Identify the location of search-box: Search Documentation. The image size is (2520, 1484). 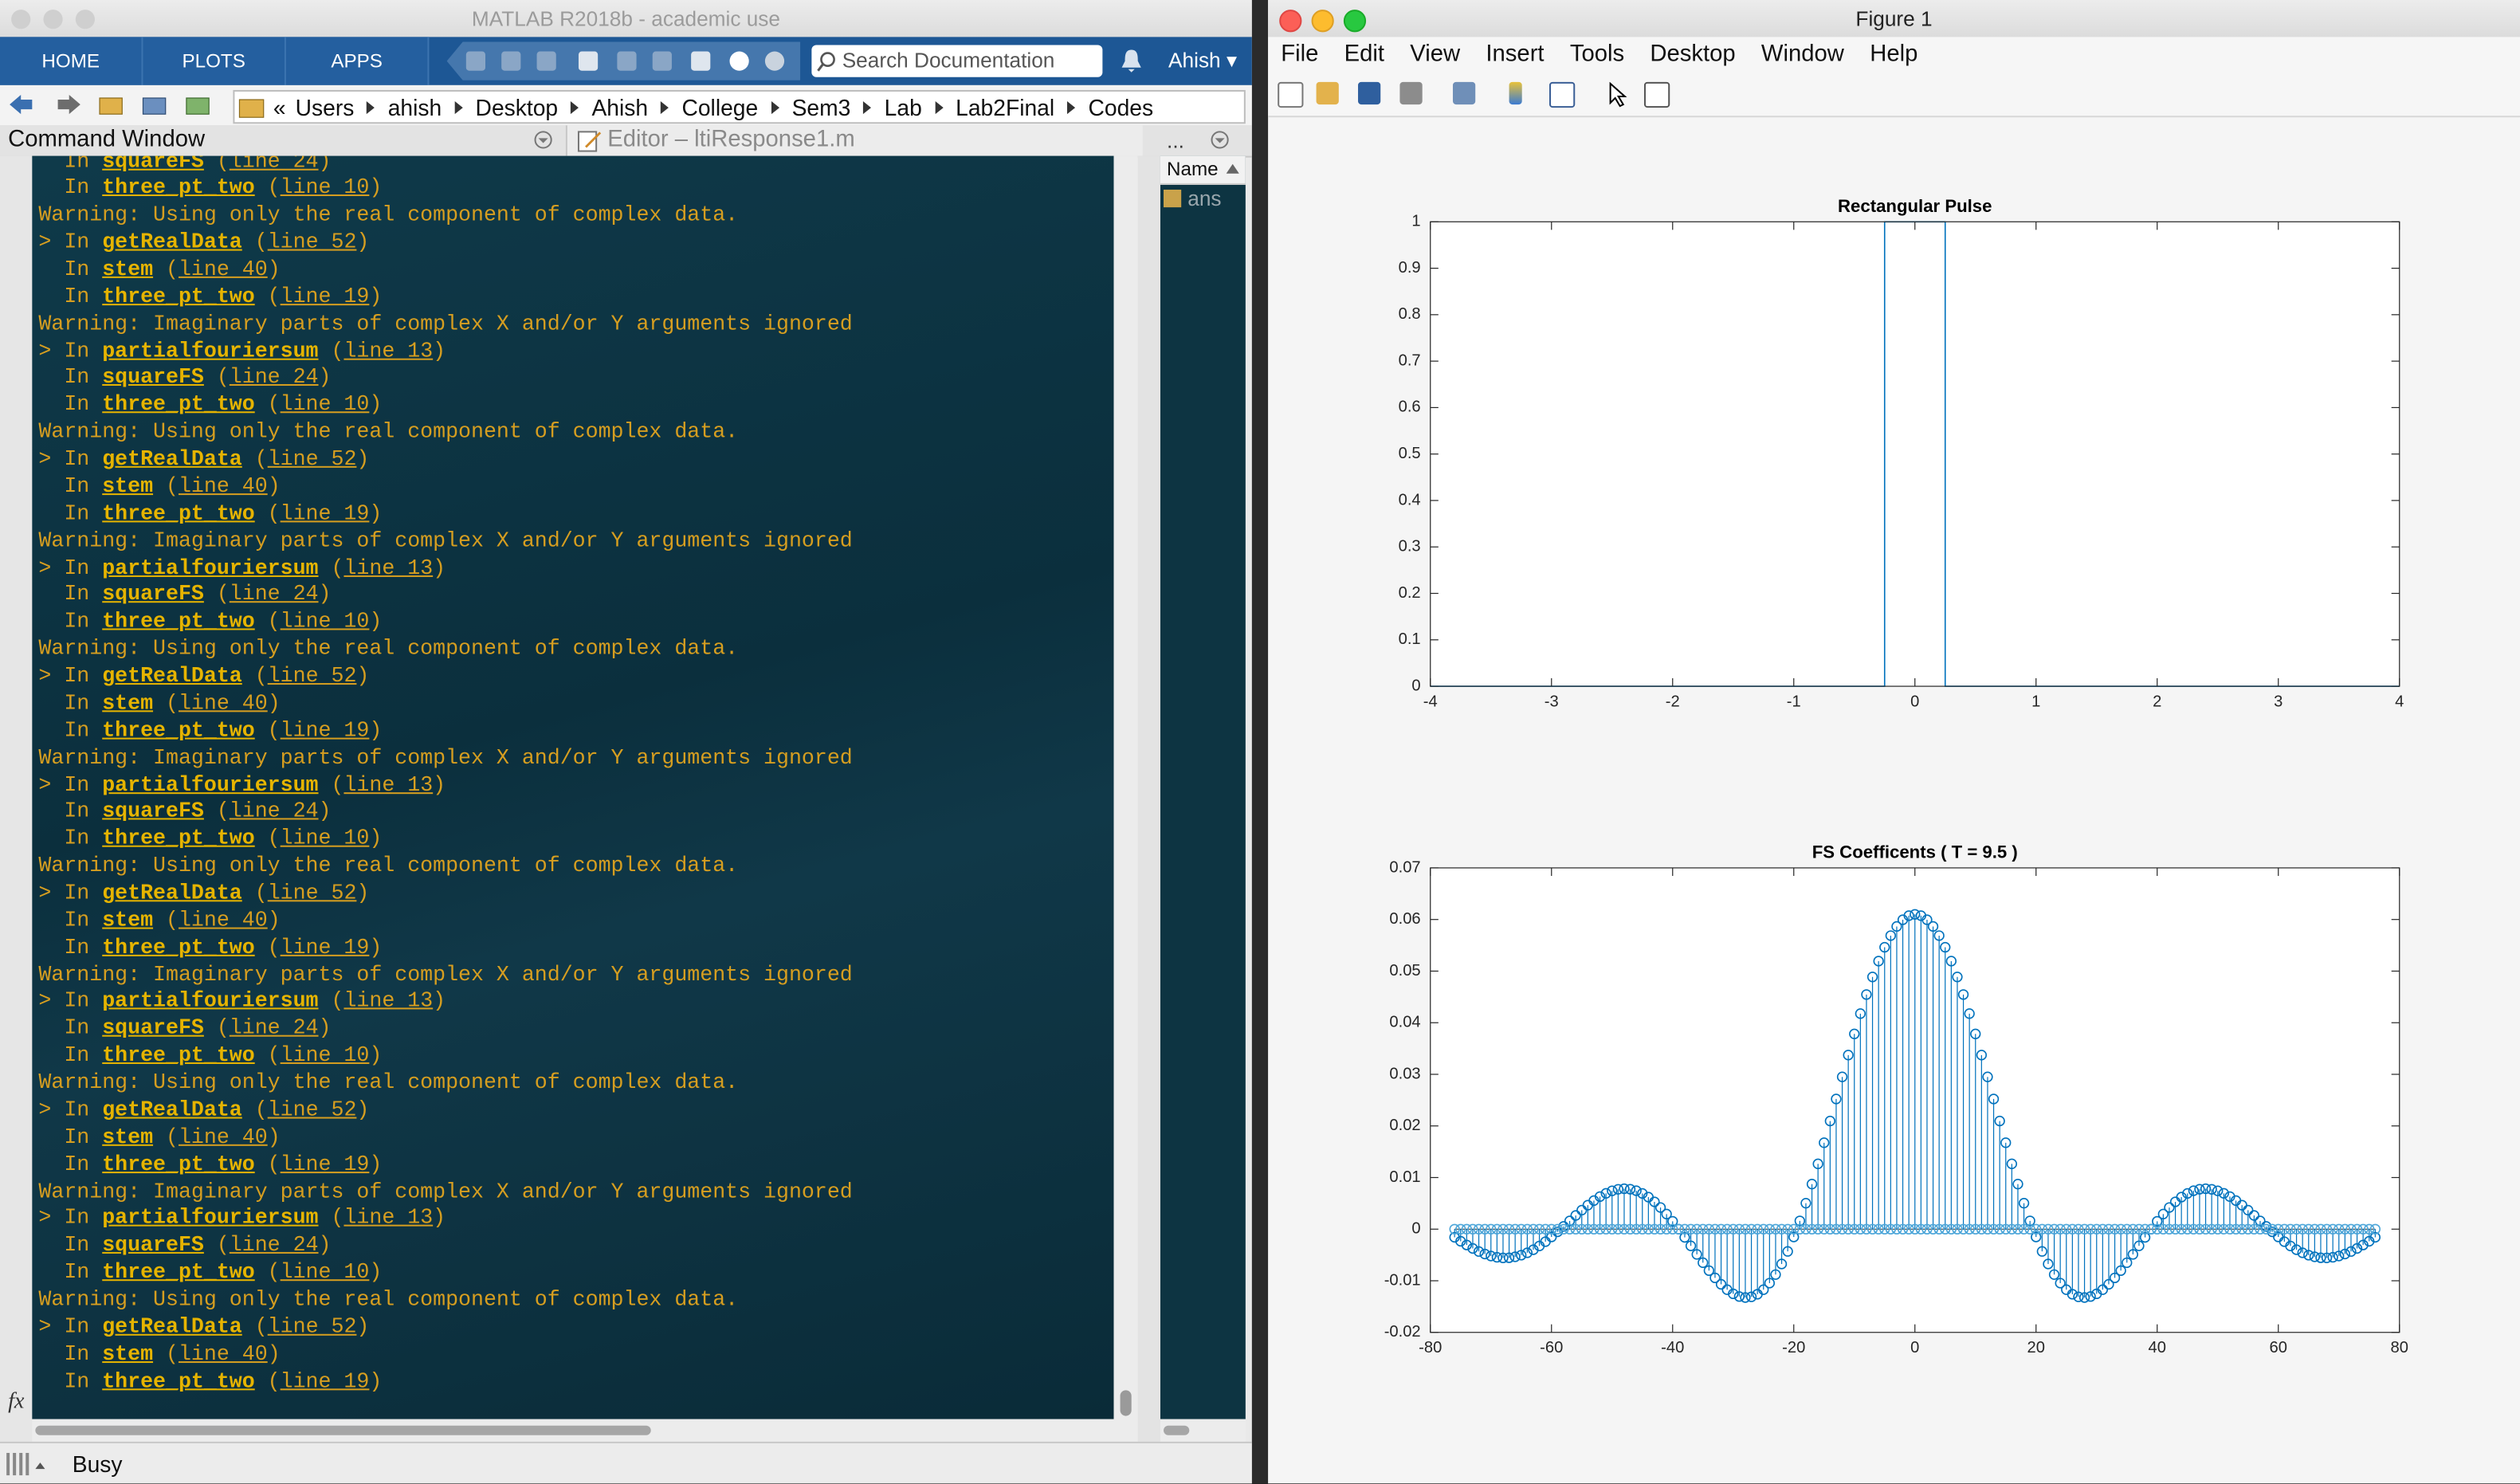
(957, 61).